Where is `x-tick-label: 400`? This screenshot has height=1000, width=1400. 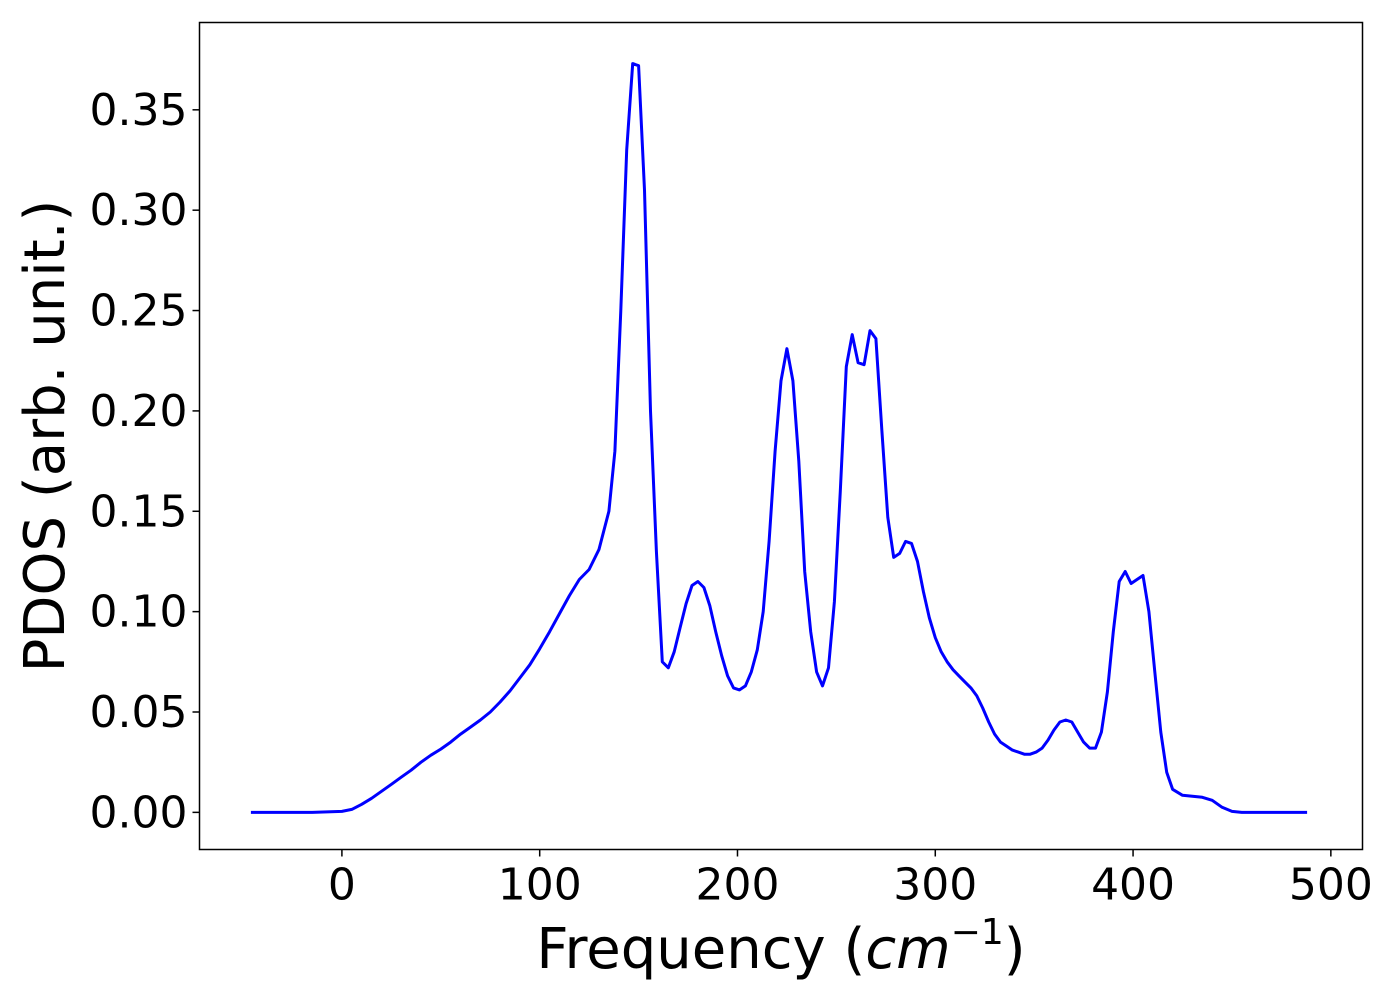 x-tick-label: 400 is located at coordinates (1133, 885).